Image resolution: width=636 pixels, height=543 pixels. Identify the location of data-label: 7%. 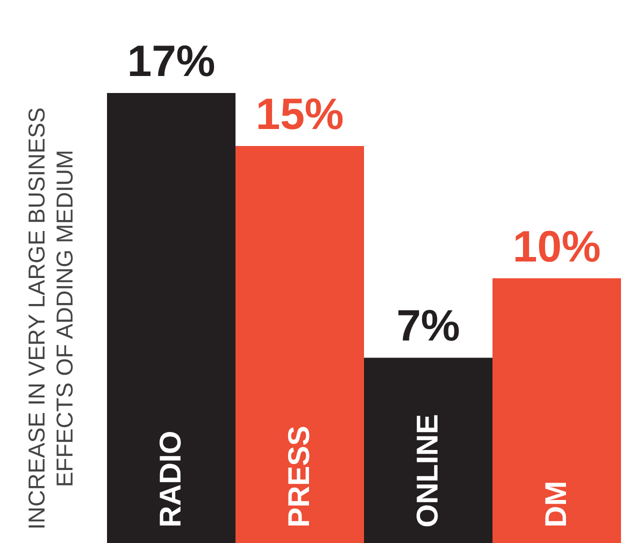
(428, 326).